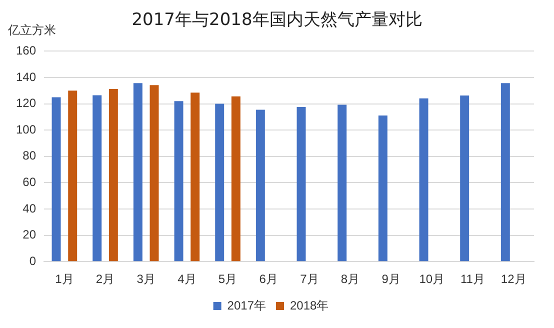  What do you see at coordinates (268, 279) in the screenshot?
I see `x-tick-label: 6月` at bounding box center [268, 279].